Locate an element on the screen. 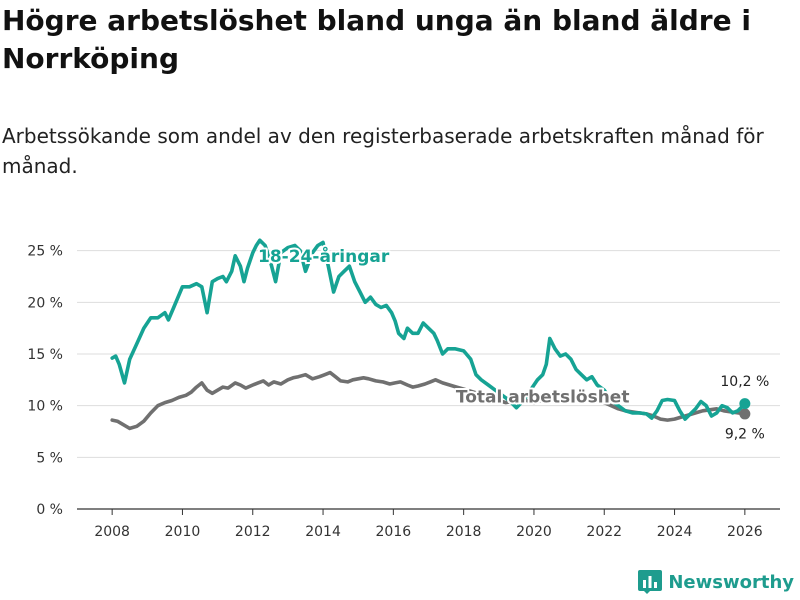 Image resolution: width=800 pixels, height=600 pixels. y-tick-label: 20 % is located at coordinates (45, 303).